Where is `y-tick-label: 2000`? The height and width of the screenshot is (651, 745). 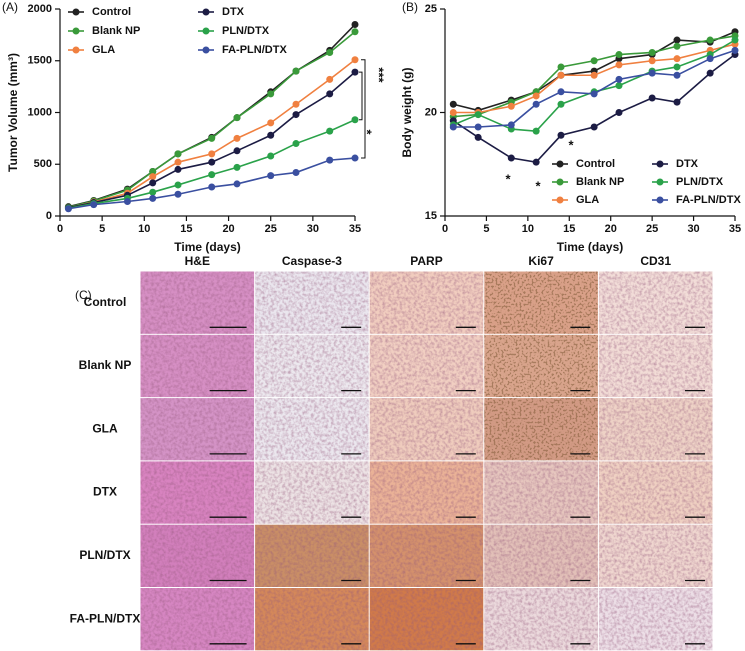 y-tick-label: 2000 is located at coordinates (40, 9).